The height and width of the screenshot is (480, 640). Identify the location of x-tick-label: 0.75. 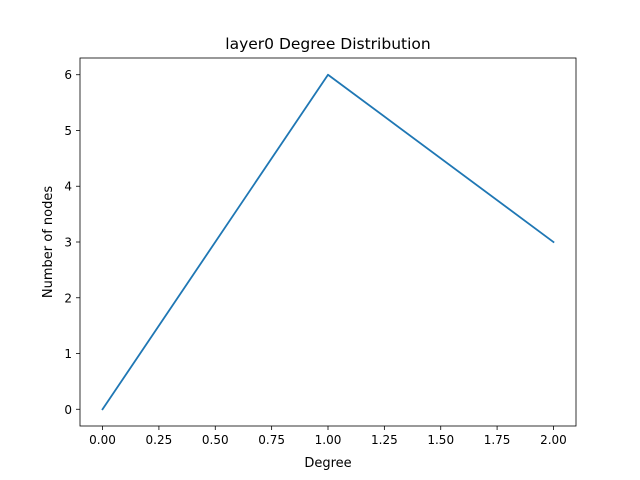
(271, 440).